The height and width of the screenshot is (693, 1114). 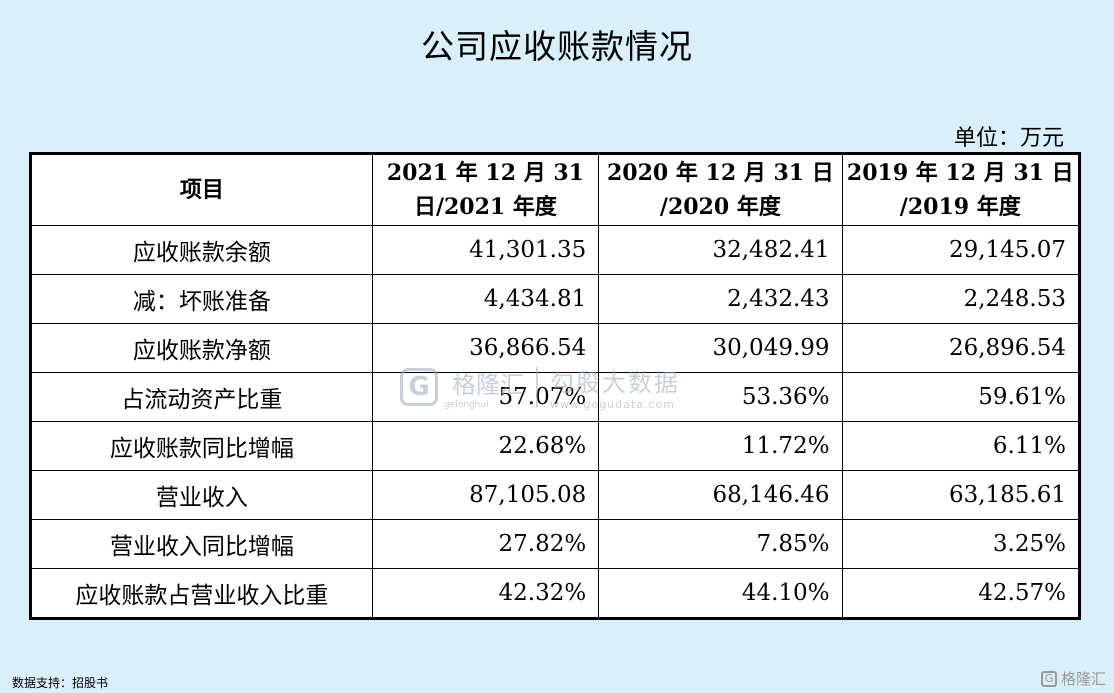 What do you see at coordinates (961, 348) in the screenshot?
I see `cell-2019: 26,896.54` at bounding box center [961, 348].